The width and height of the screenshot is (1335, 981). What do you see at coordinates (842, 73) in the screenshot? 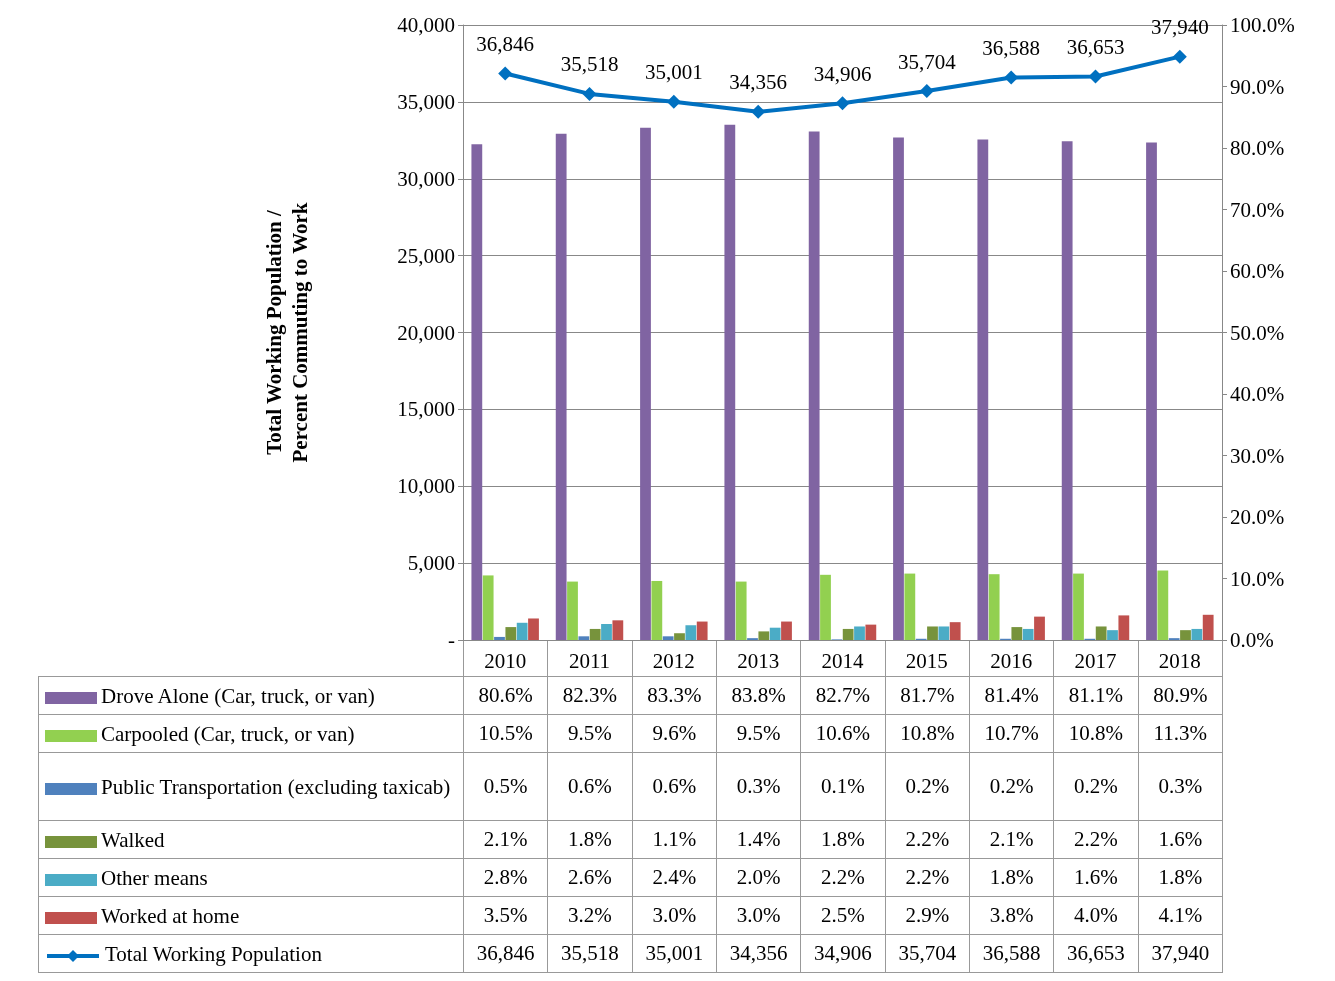
I see `text: 34,906` at bounding box center [842, 73].